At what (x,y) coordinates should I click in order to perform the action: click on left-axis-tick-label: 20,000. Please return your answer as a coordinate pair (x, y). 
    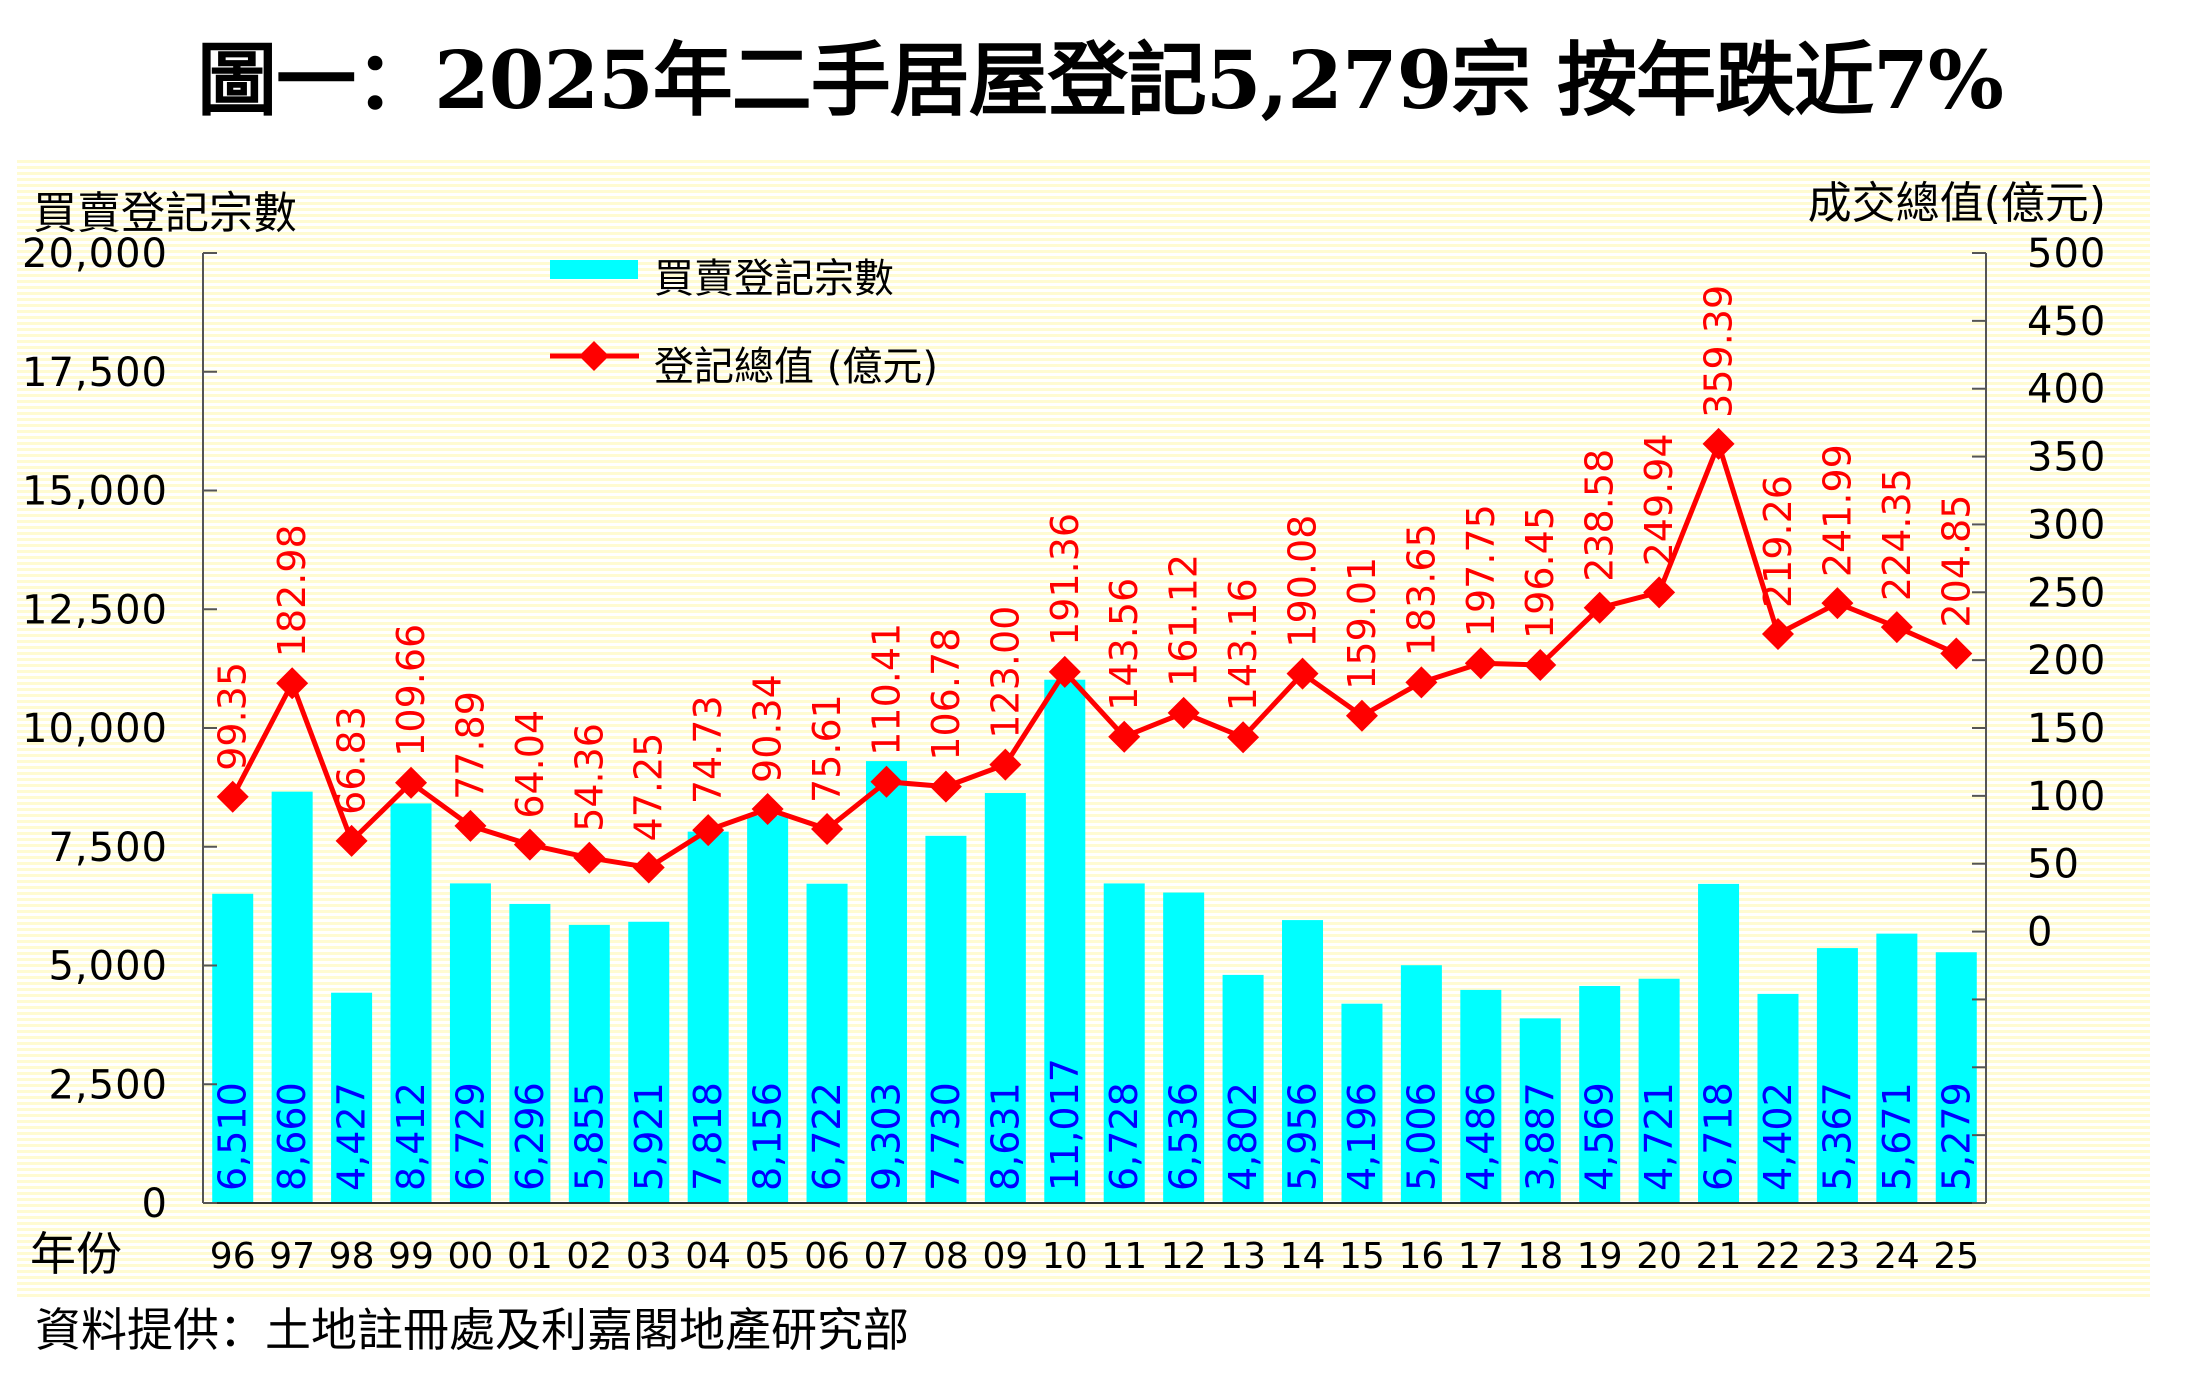
    Looking at the image, I should click on (95, 254).